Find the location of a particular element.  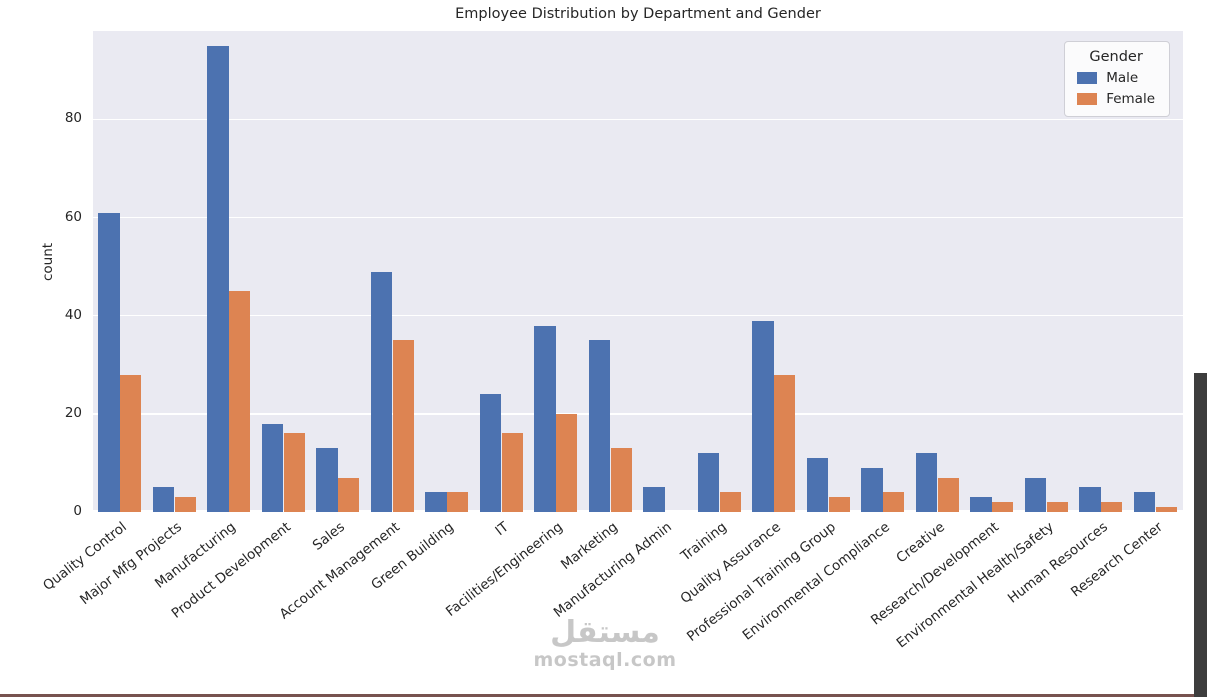

scrollbar-thumb is located at coordinates (1200, 535).